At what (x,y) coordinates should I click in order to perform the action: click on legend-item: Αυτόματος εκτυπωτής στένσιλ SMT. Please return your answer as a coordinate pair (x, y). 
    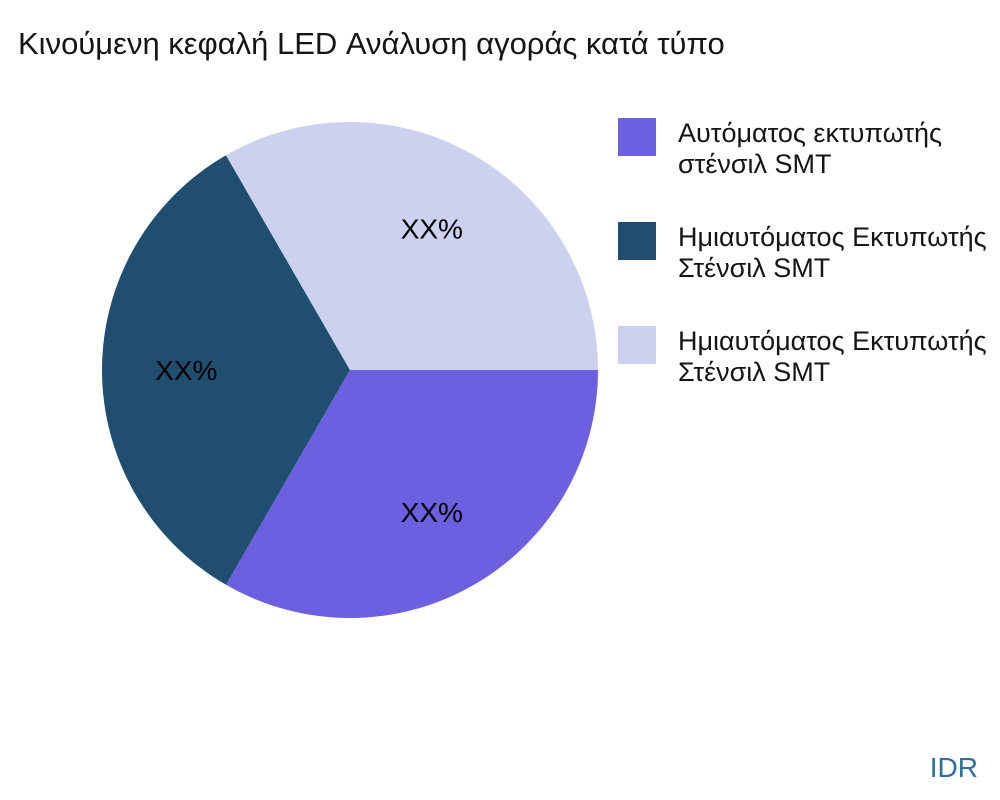
    Looking at the image, I should click on (802, 149).